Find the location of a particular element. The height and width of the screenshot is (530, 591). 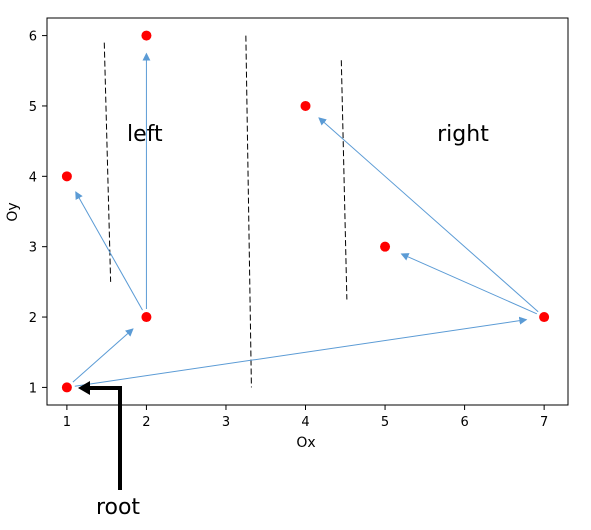

x-tick-label: 1 is located at coordinates (67, 422).